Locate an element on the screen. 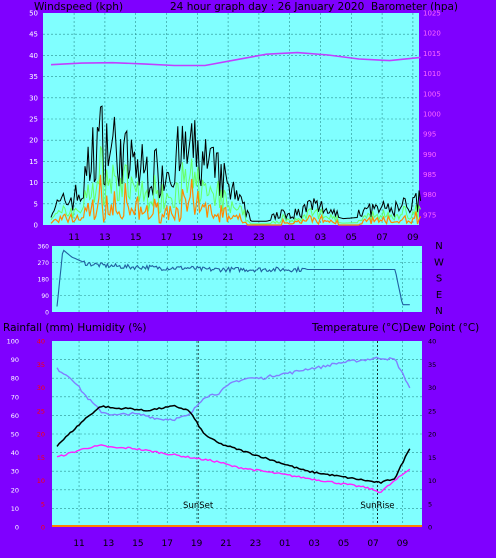 This screenshot has width=496, height=558. wind-x-tick-label: 07 is located at coordinates (381, 238).